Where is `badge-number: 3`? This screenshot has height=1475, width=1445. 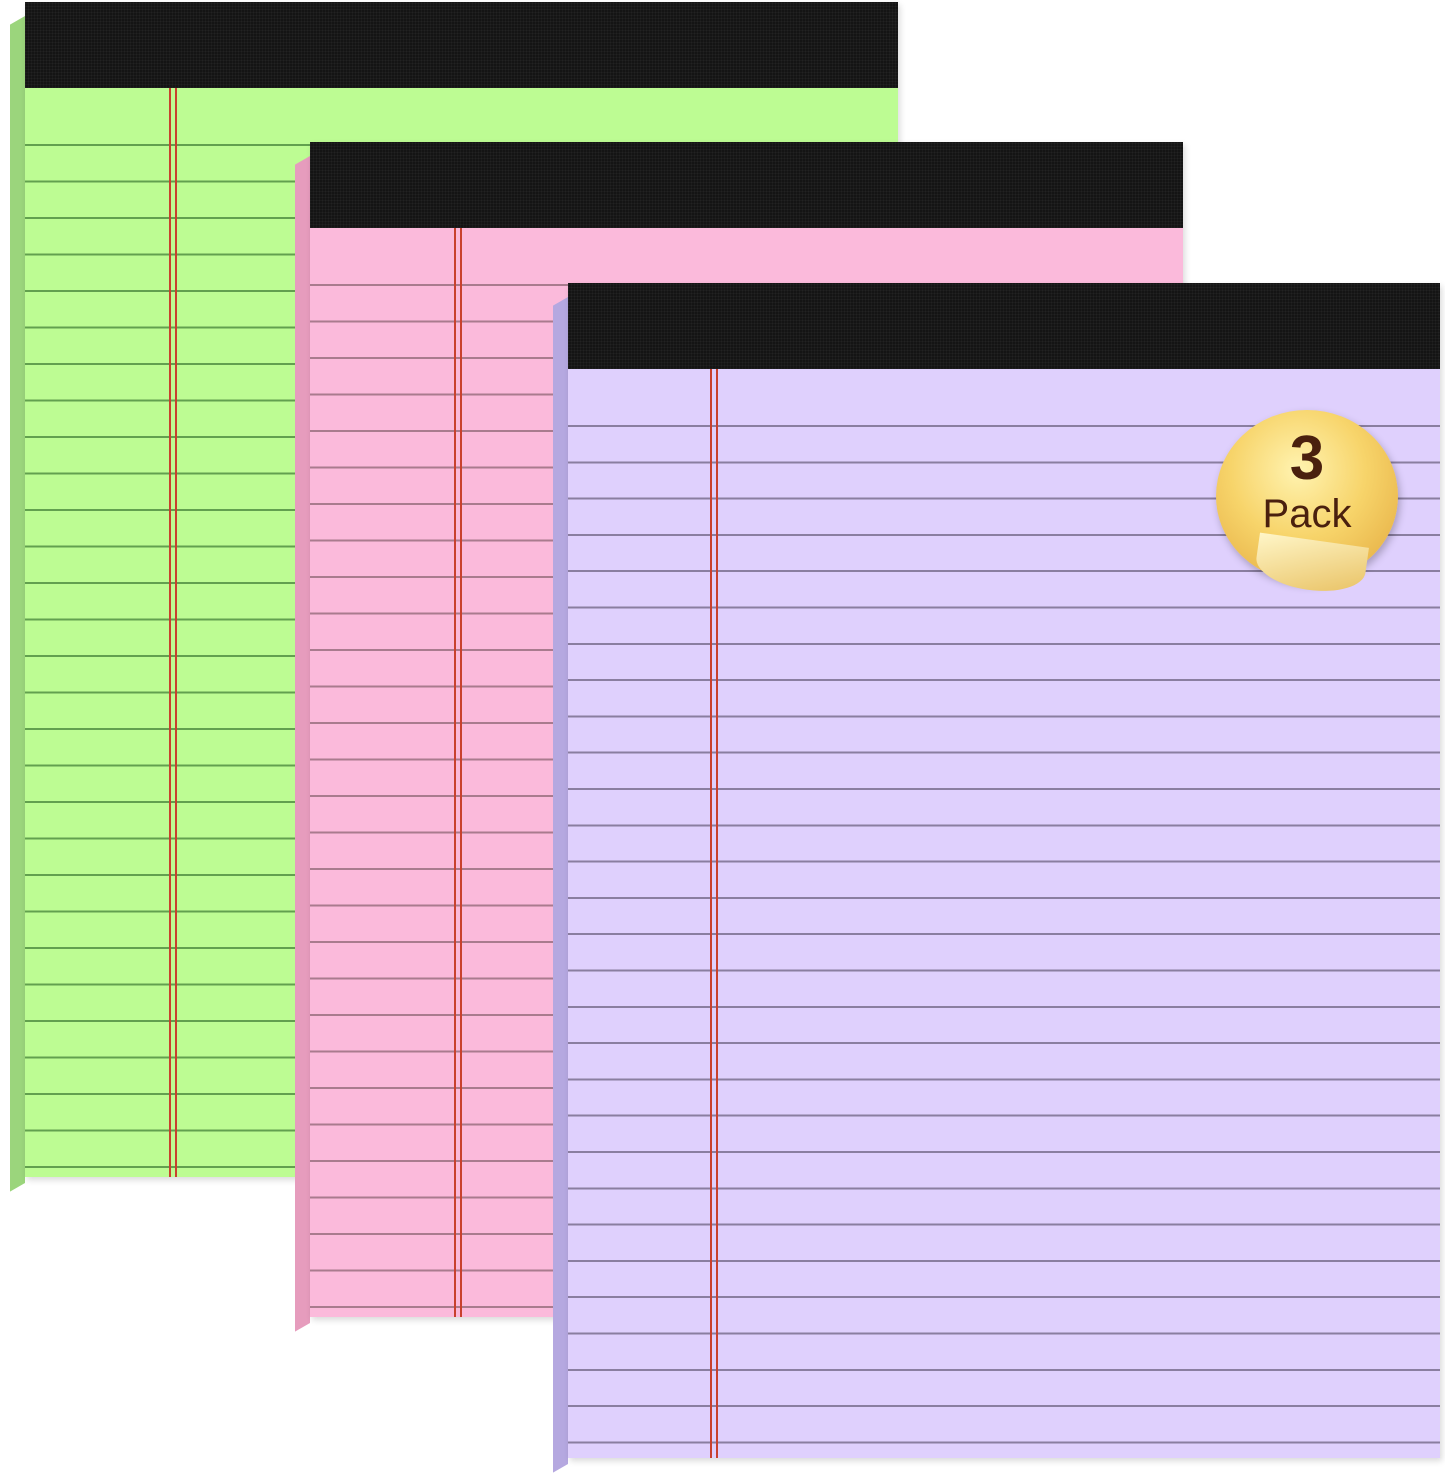
badge-number: 3 is located at coordinates (1307, 458).